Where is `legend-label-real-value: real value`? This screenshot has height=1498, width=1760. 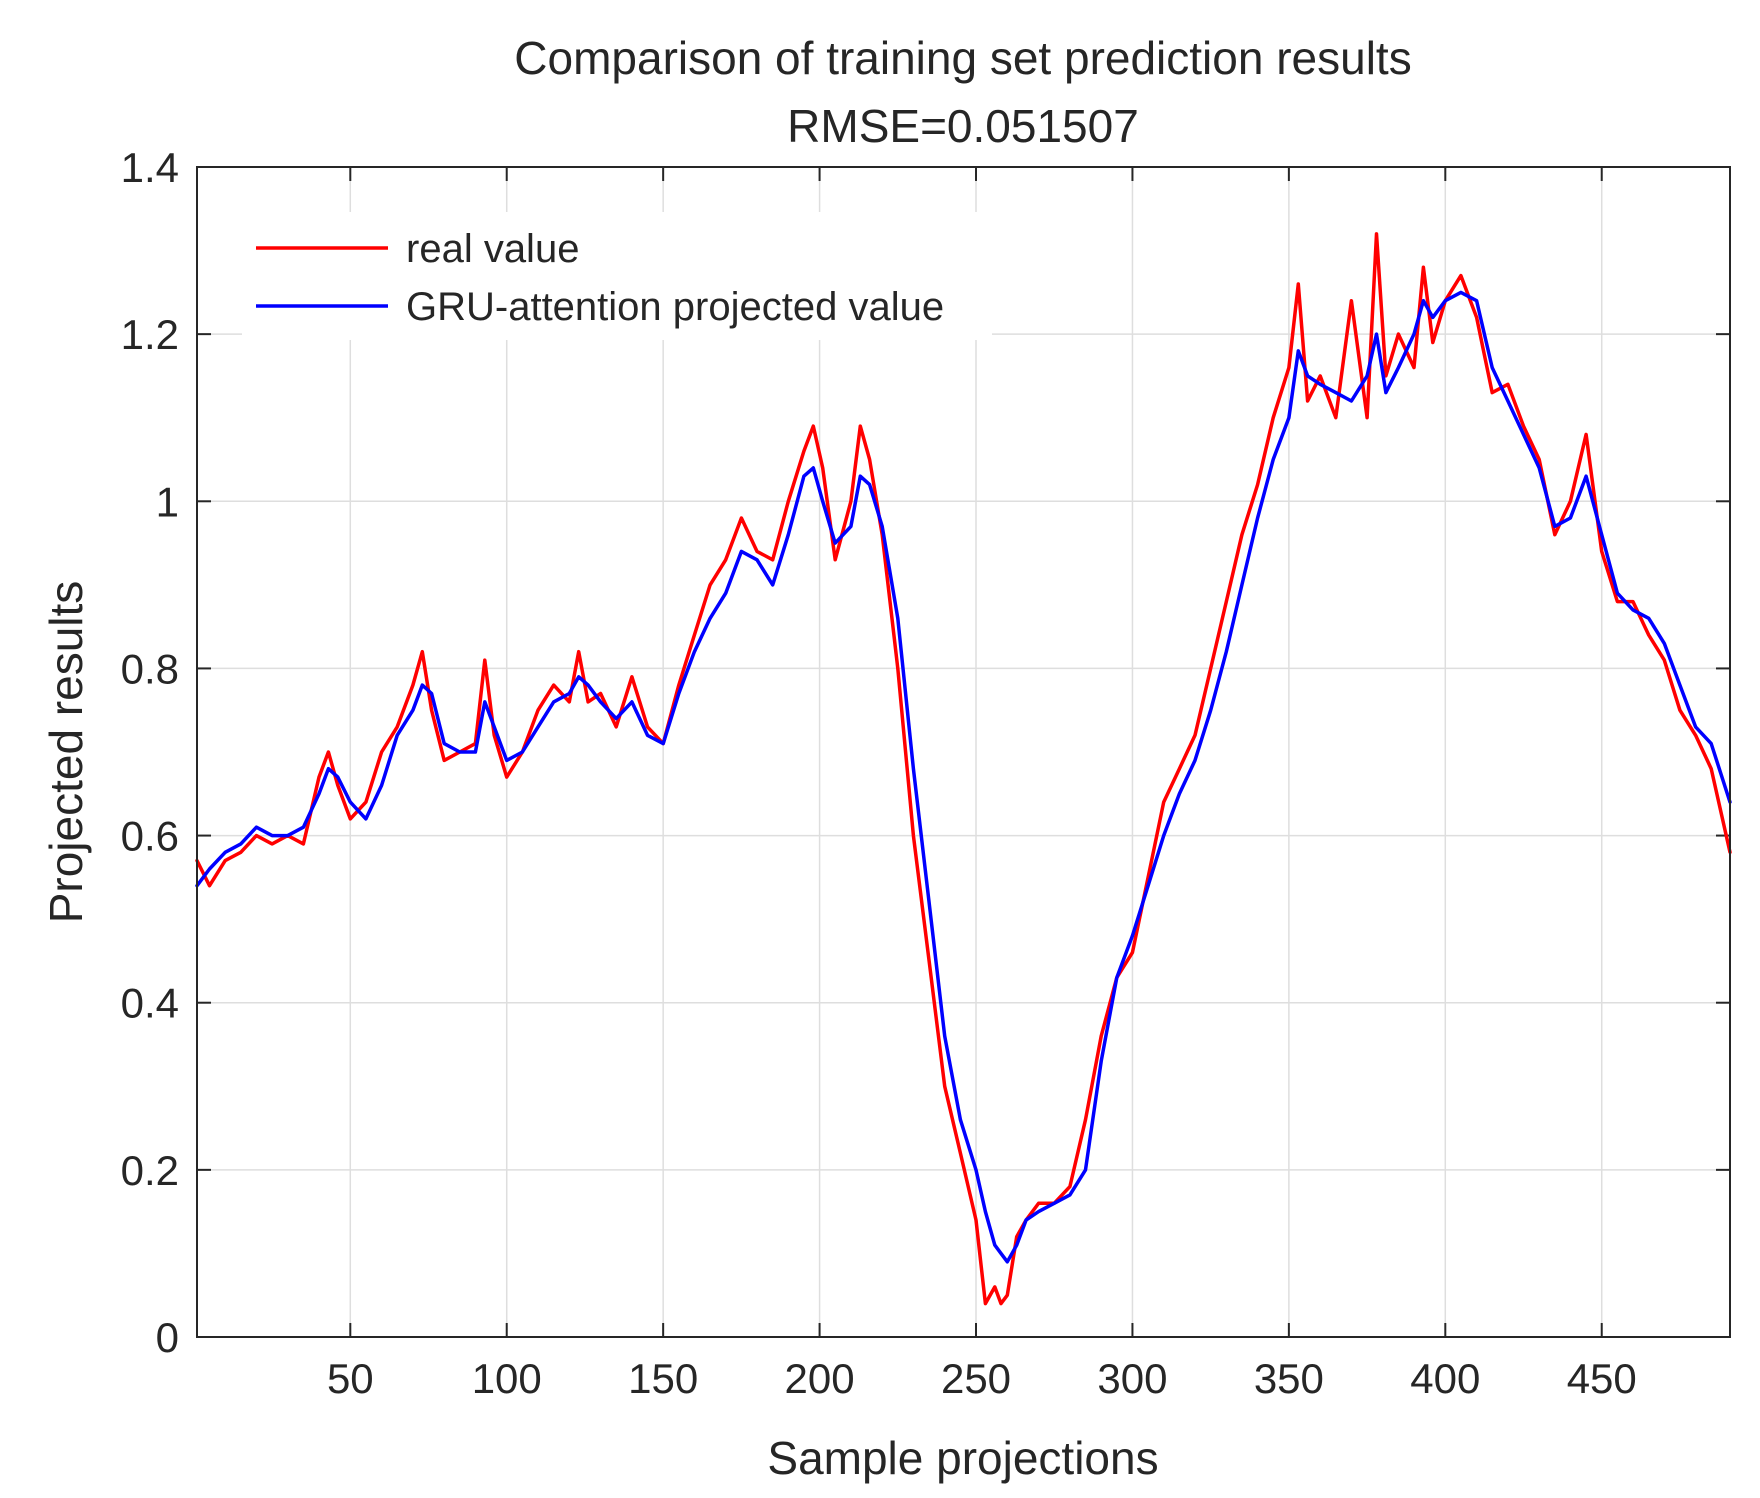
legend-label-real-value: real value is located at coordinates (492, 249).